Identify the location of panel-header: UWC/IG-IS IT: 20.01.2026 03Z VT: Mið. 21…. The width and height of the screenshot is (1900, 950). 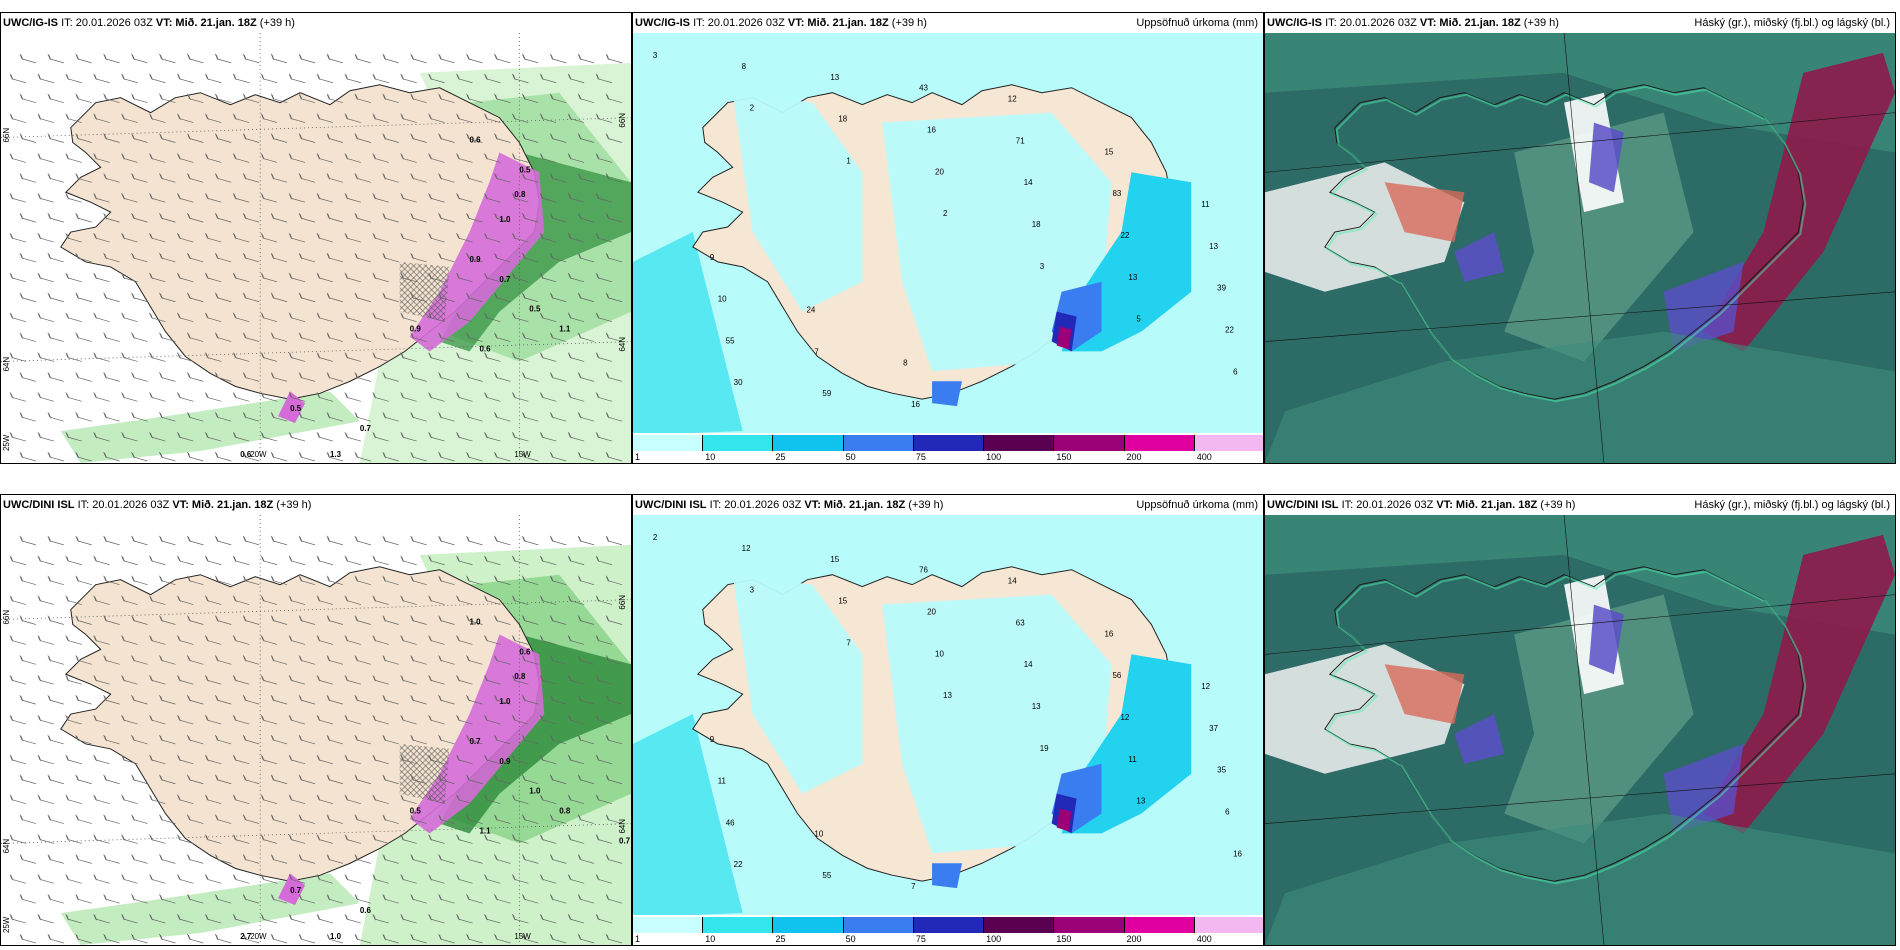
(948, 23).